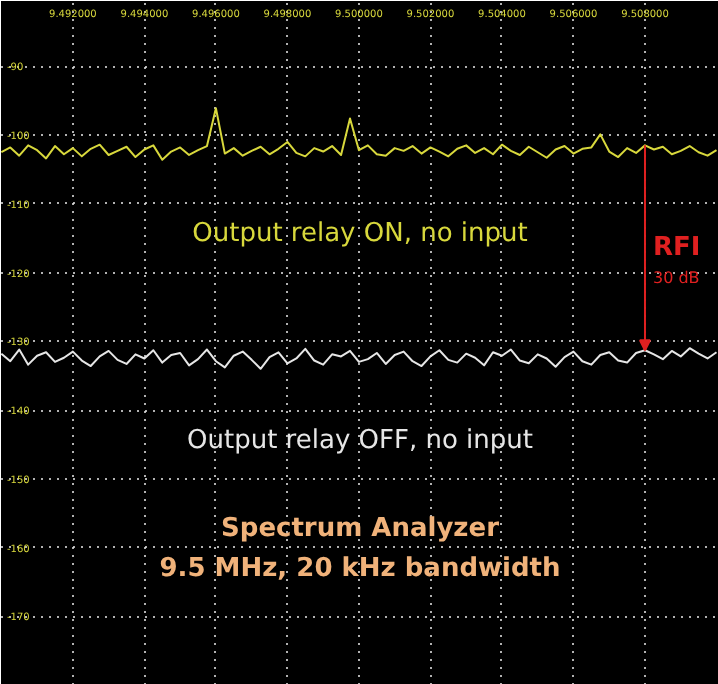 The image size is (718, 684). I want to click on line-series, so click(359, 134).